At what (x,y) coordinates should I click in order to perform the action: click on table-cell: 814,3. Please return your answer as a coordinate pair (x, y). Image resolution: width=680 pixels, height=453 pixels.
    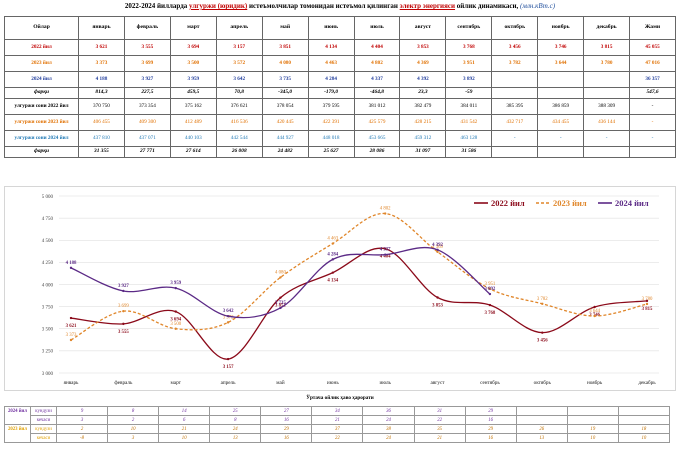
    Looking at the image, I should click on (101, 93).